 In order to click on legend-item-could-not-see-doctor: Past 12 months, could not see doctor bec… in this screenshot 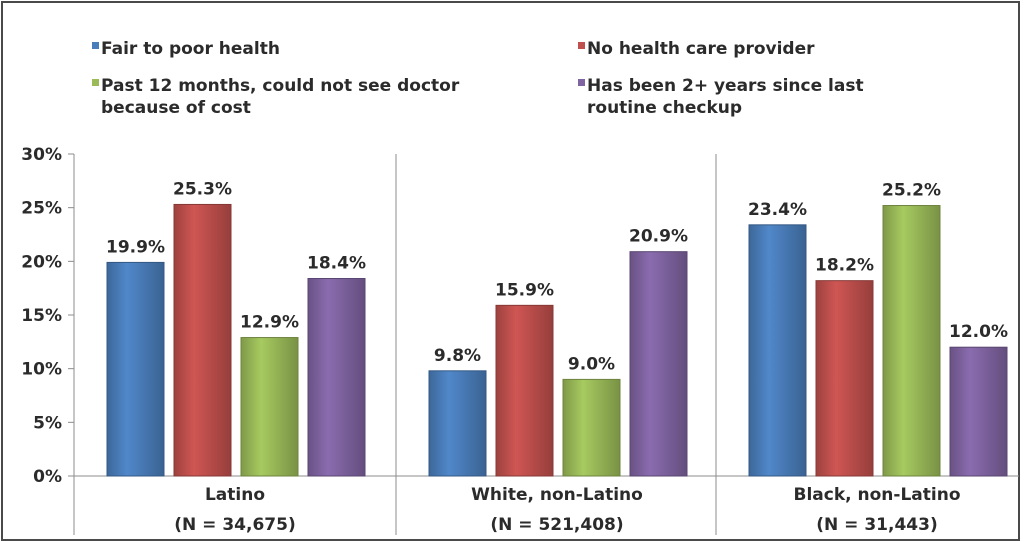, I will do `click(275, 97)`.